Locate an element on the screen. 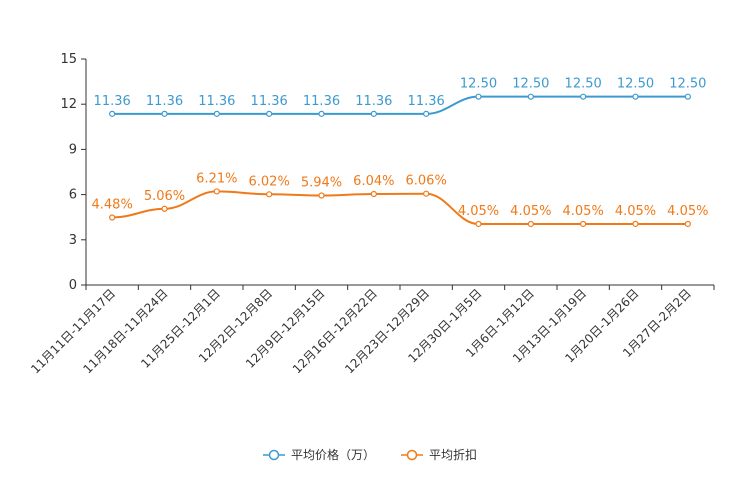 The width and height of the screenshot is (744, 496). y-tick-label: 12 is located at coordinates (68, 104).